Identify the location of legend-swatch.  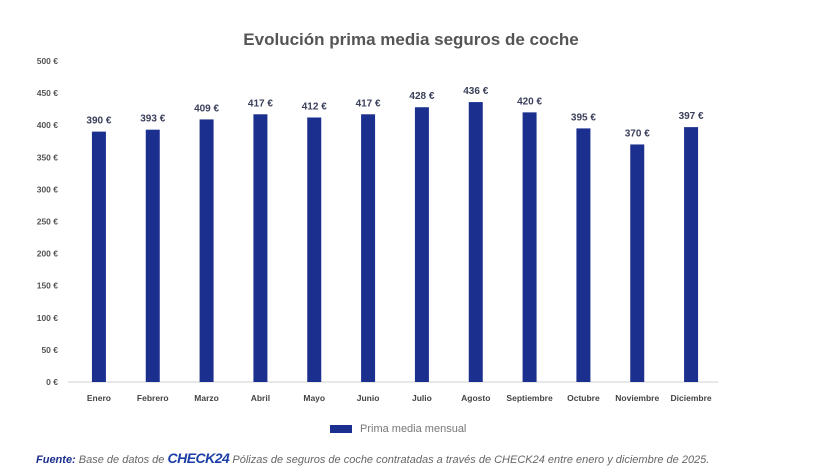
(341, 429).